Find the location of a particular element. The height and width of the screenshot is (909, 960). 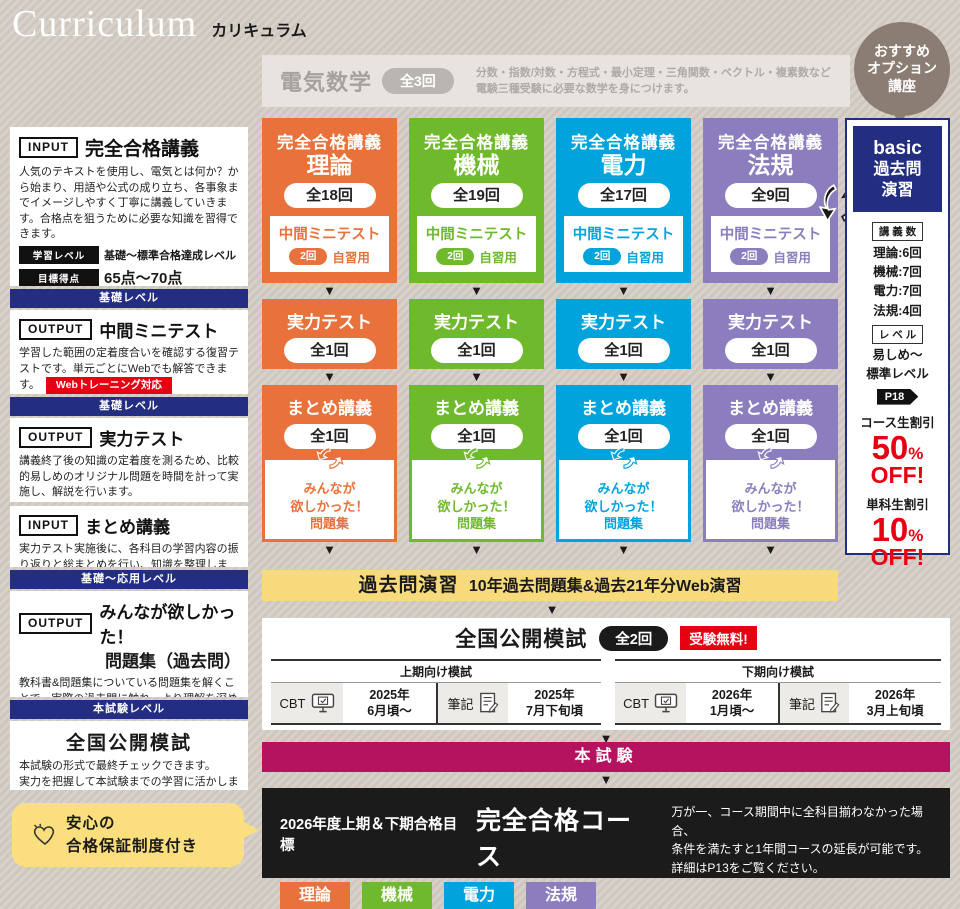

subject-label: 機械 is located at coordinates (476, 165).